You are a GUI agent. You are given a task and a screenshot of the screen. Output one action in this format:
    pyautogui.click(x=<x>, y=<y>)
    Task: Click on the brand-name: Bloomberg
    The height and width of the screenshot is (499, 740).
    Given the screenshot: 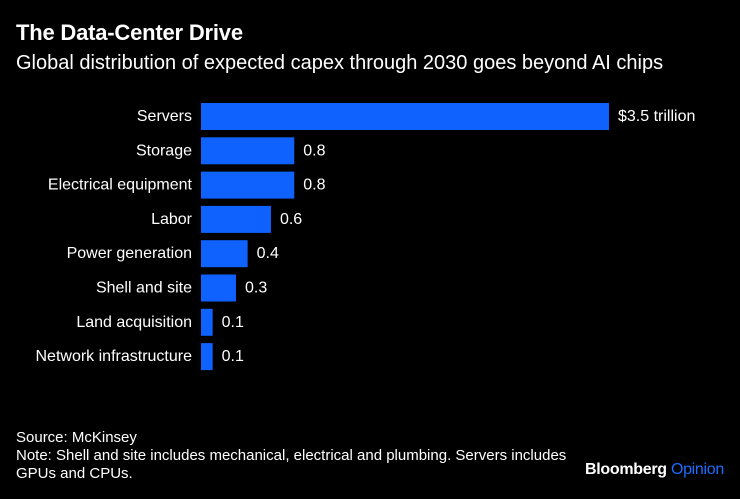 What is the action you would take?
    pyautogui.click(x=626, y=469)
    